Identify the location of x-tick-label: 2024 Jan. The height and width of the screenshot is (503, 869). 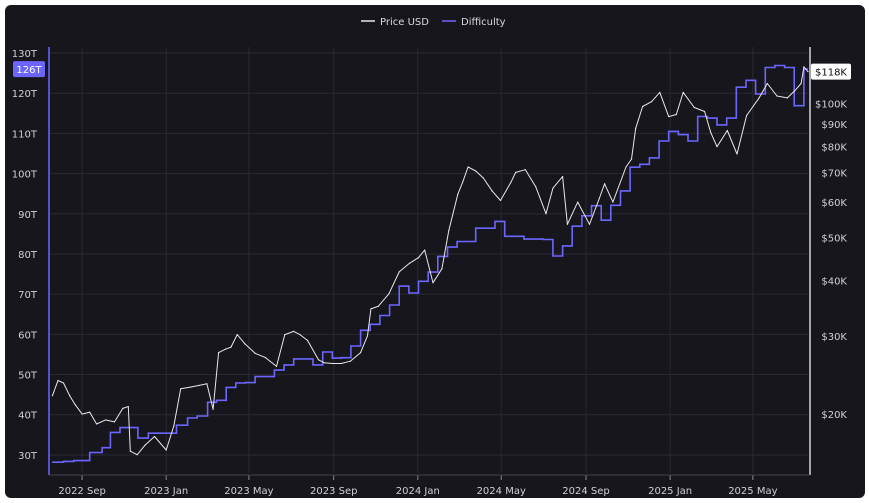
(418, 491).